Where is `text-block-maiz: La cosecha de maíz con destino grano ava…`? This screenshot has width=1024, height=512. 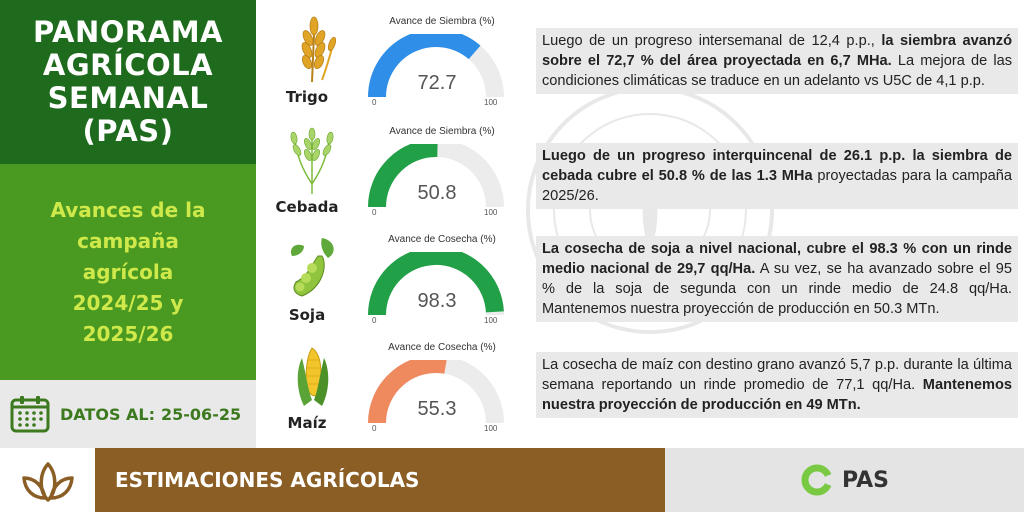
text-block-maiz: La cosecha de maíz con destino grano ava… is located at coordinates (777, 385).